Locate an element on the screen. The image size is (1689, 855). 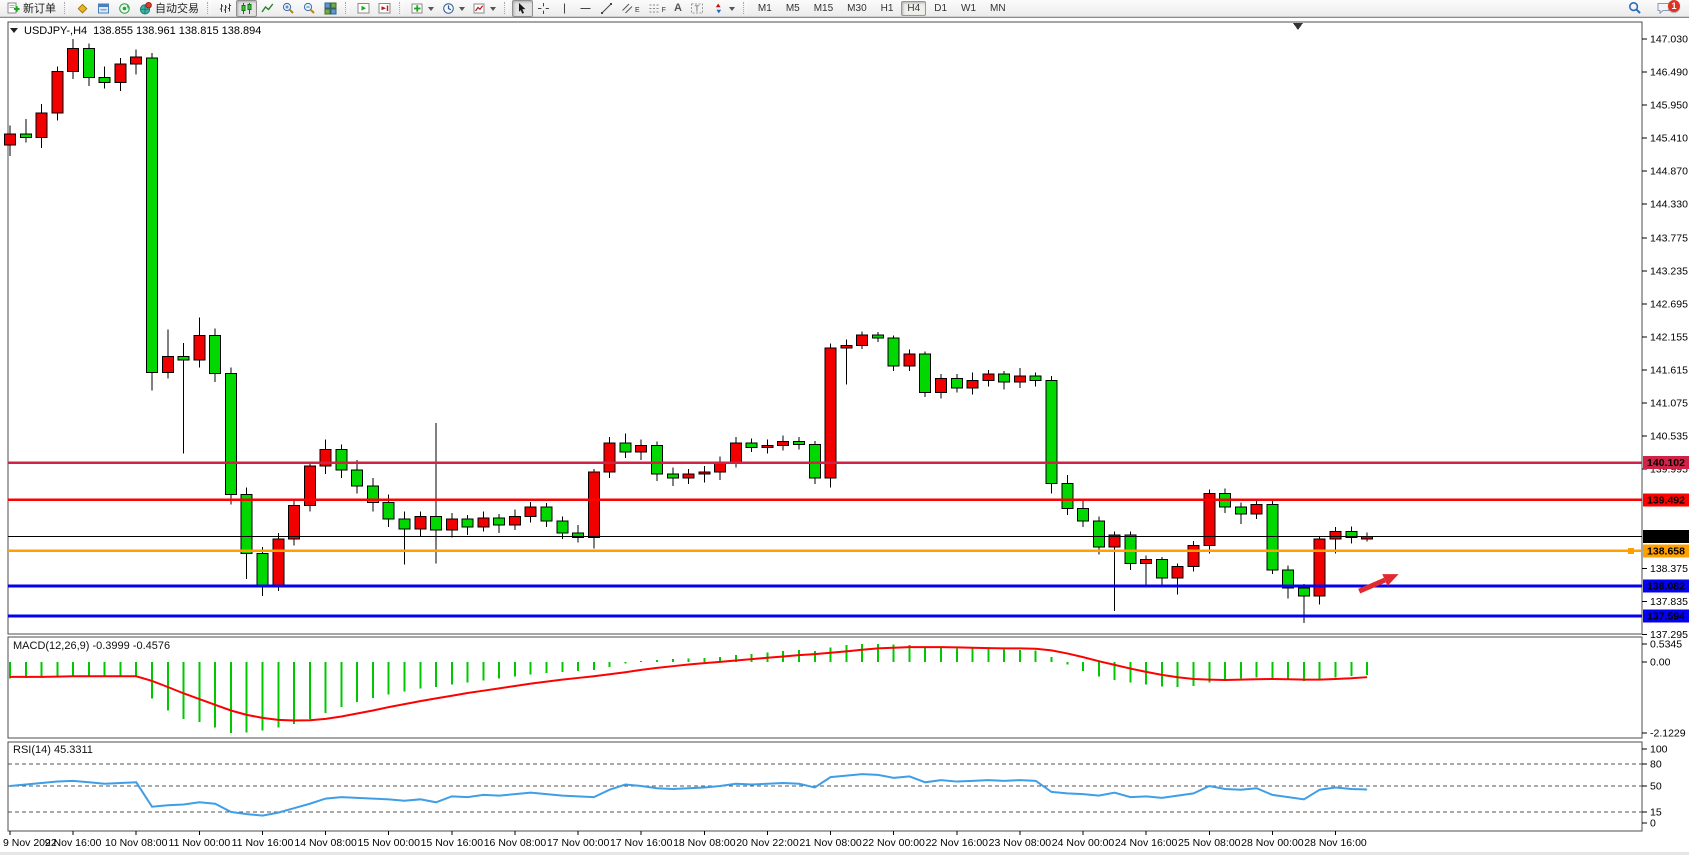
svg-text: 11 Nov 00:00 is located at coordinates (200, 843).